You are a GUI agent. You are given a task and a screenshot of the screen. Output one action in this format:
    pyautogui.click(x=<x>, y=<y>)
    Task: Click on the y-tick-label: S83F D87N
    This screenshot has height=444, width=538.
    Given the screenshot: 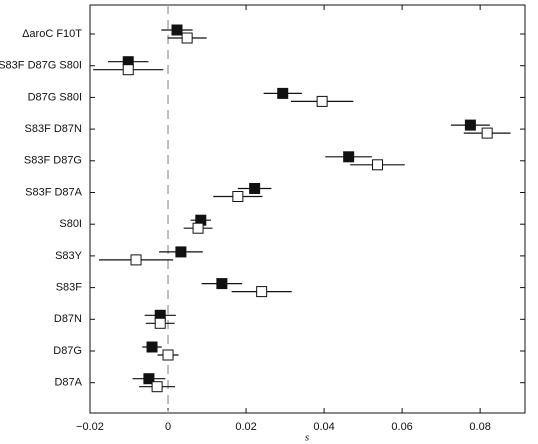 What is the action you would take?
    pyautogui.click(x=54, y=129)
    